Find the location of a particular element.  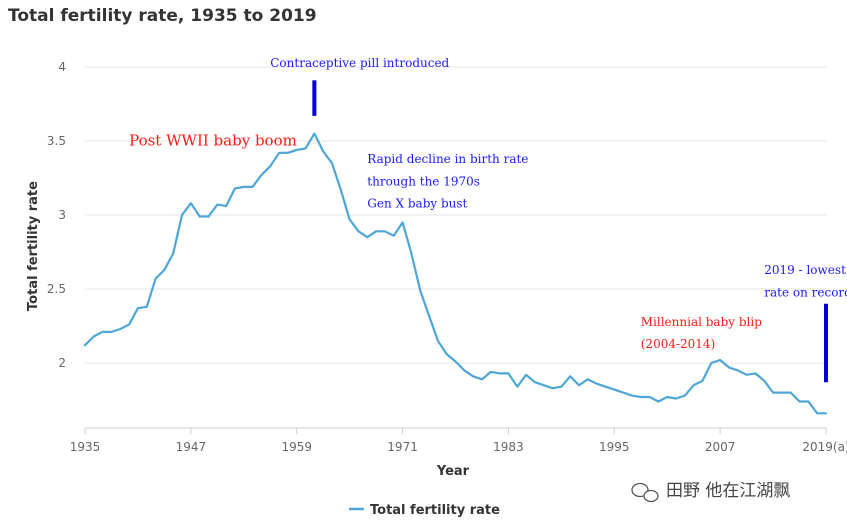

x-tick-label: 1959 is located at coordinates (296, 447).